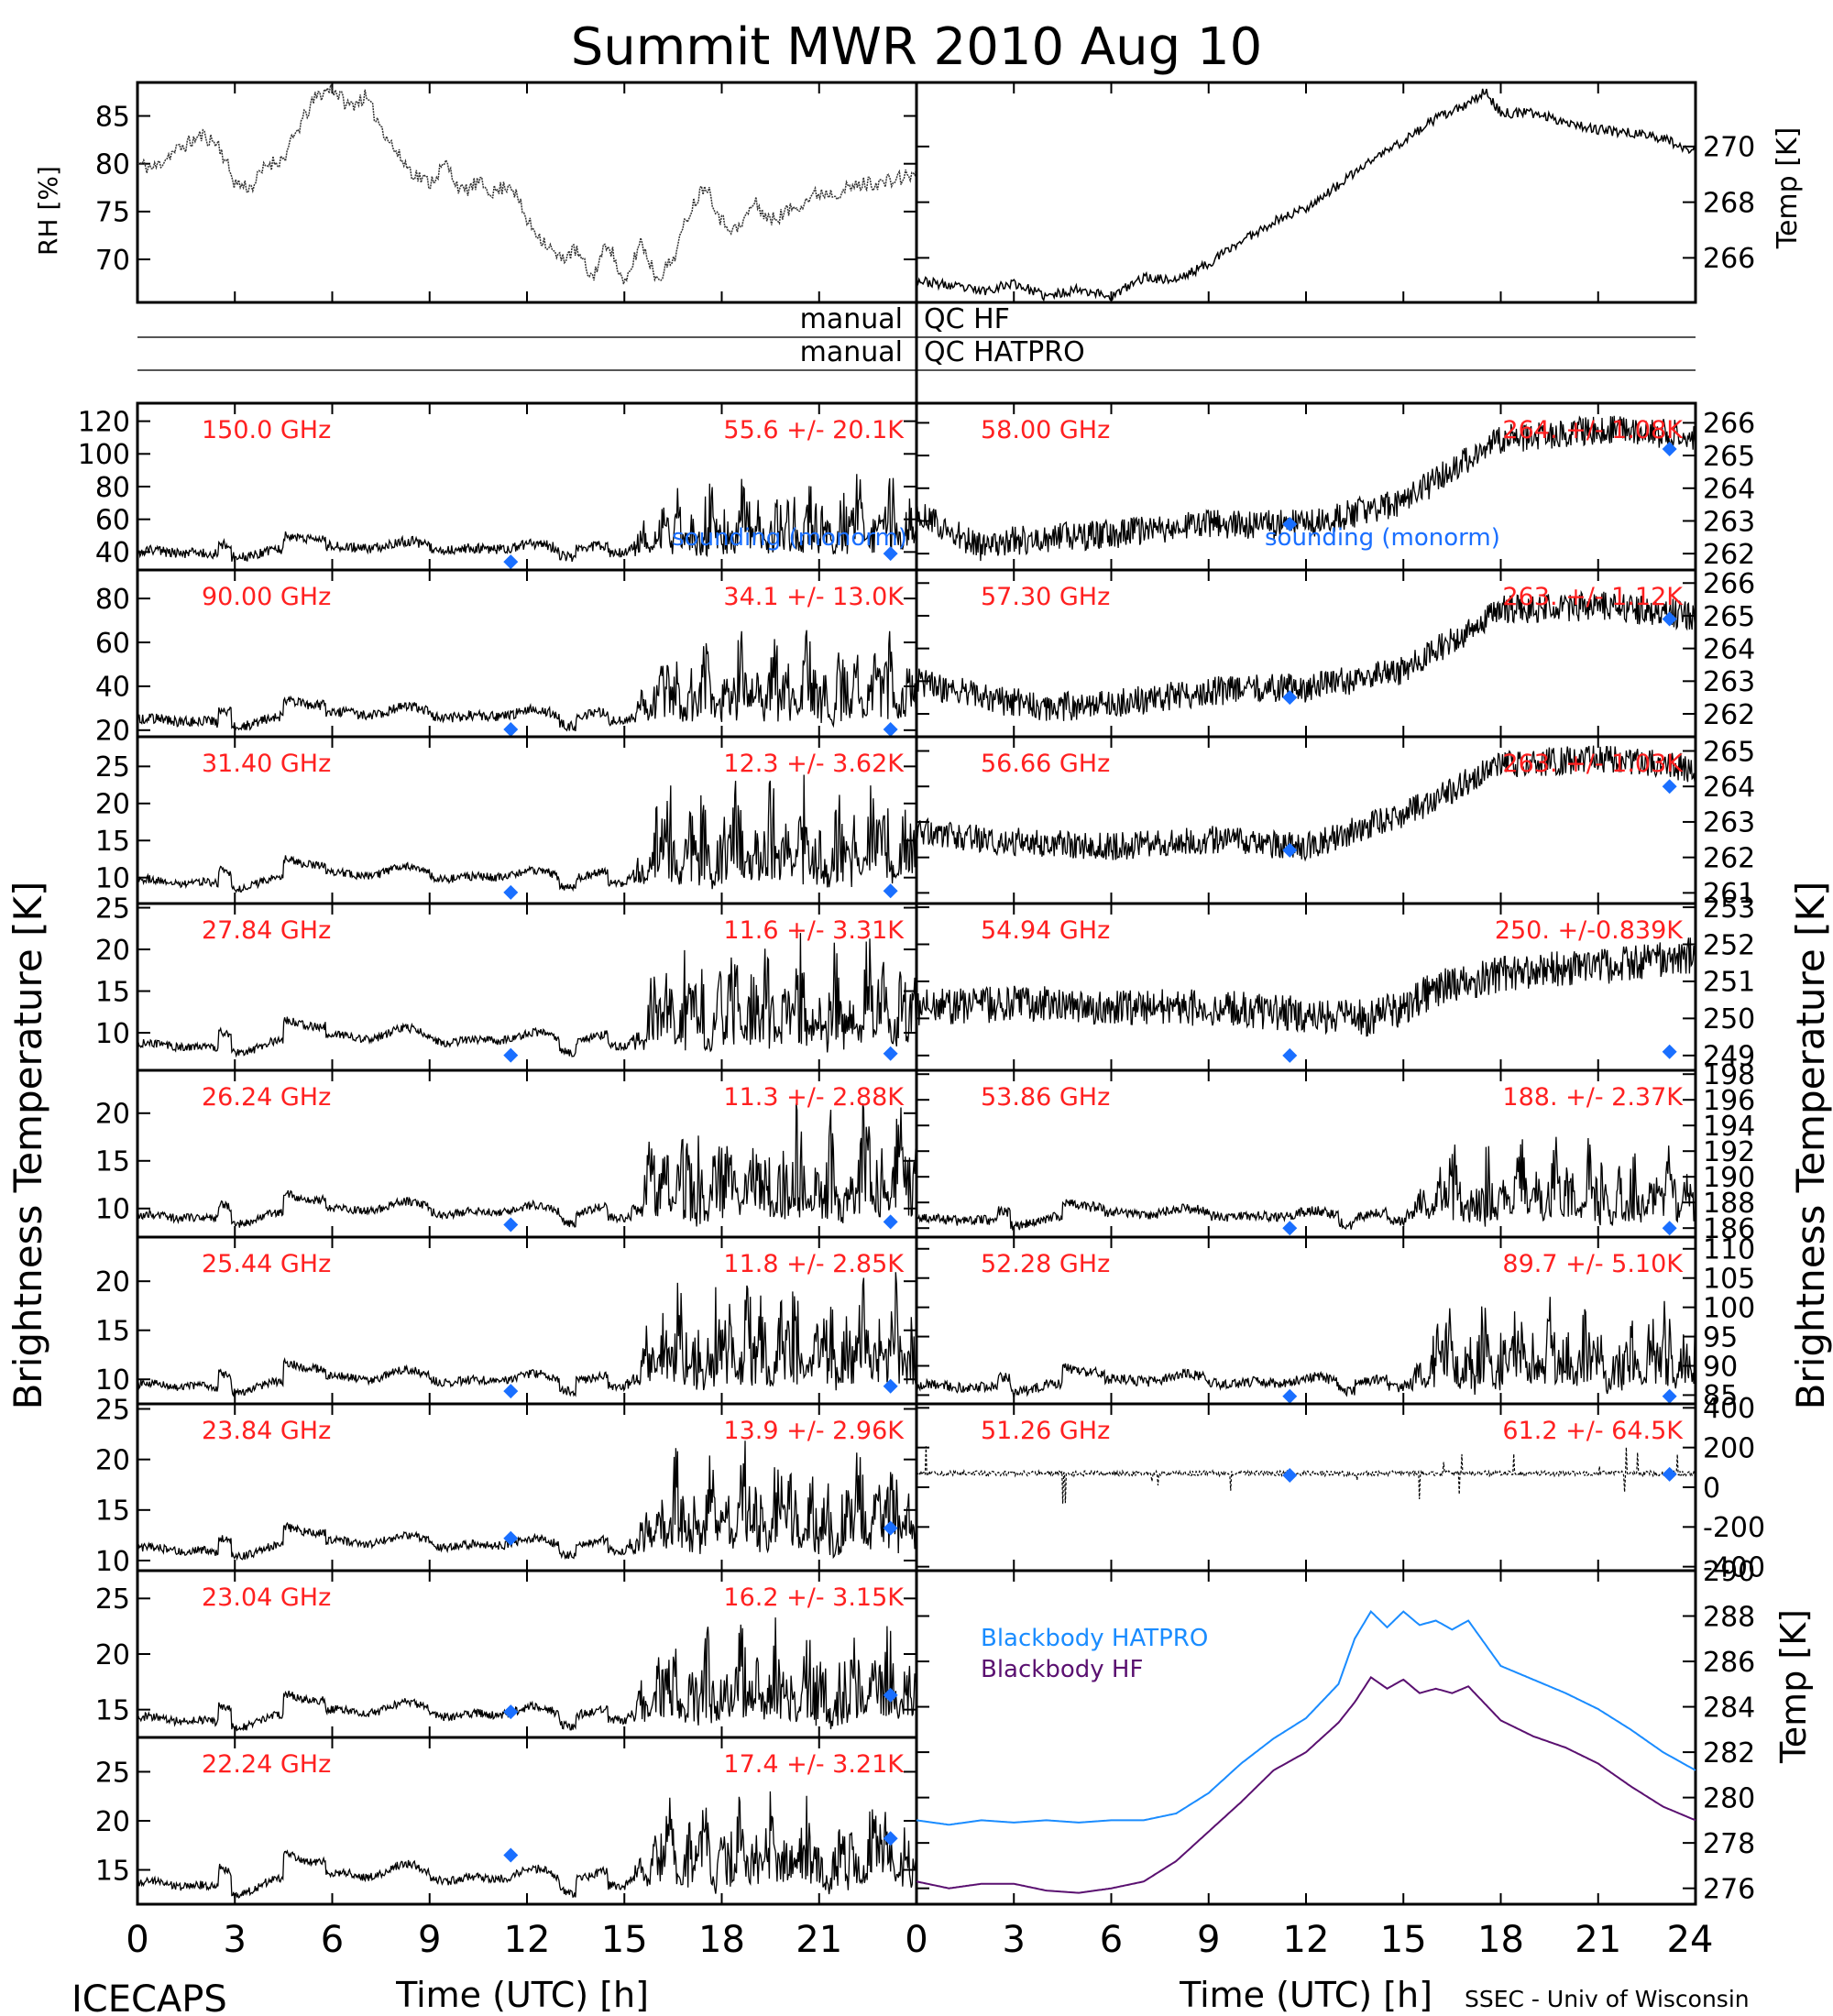 The height and width of the screenshot is (2016, 1833). I want to click on bt-frequency-label: 23.04 GHz, so click(266, 1597).